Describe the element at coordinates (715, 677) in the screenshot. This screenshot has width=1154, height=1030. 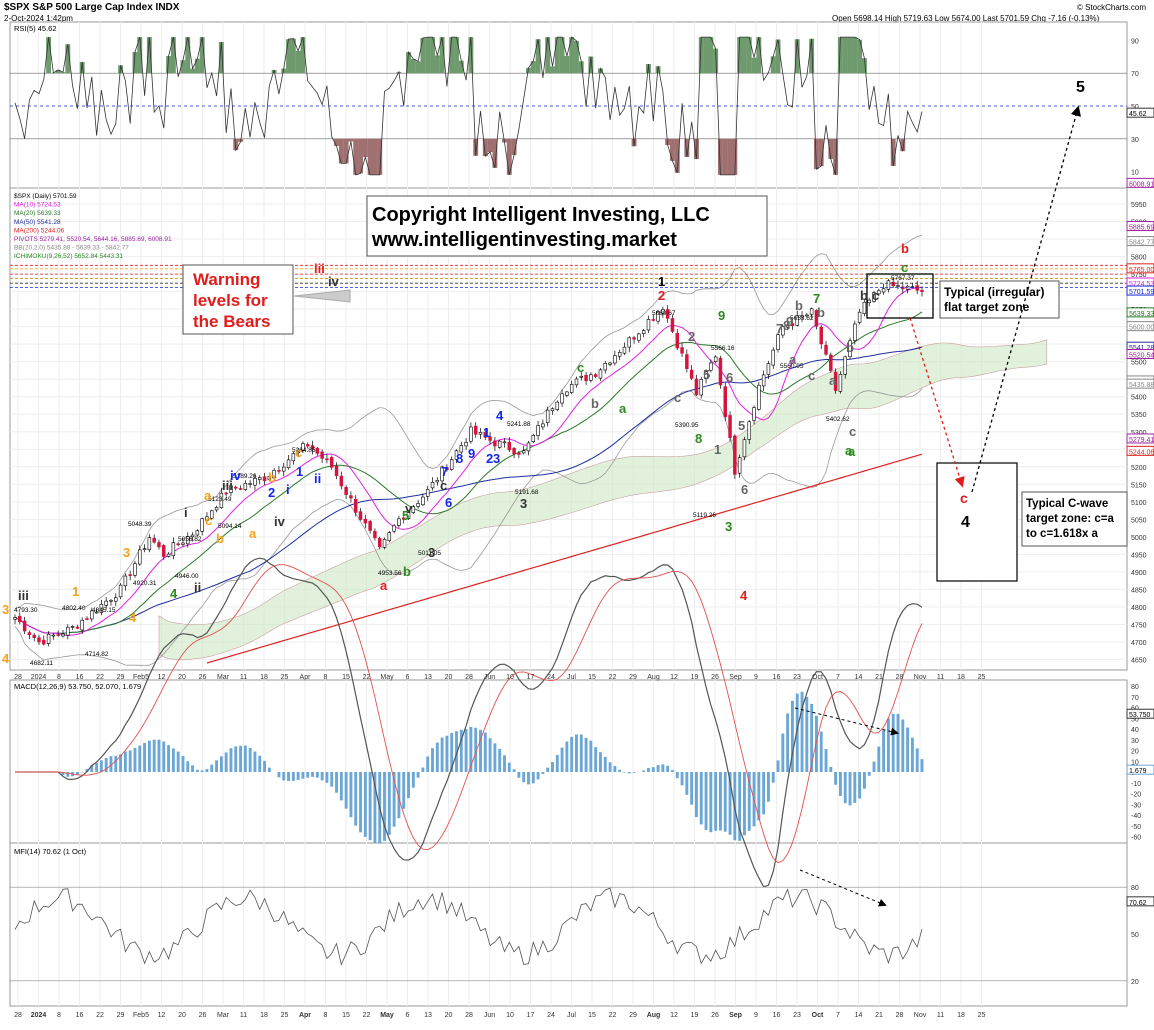
I see `x-tick-label: 26` at that location.